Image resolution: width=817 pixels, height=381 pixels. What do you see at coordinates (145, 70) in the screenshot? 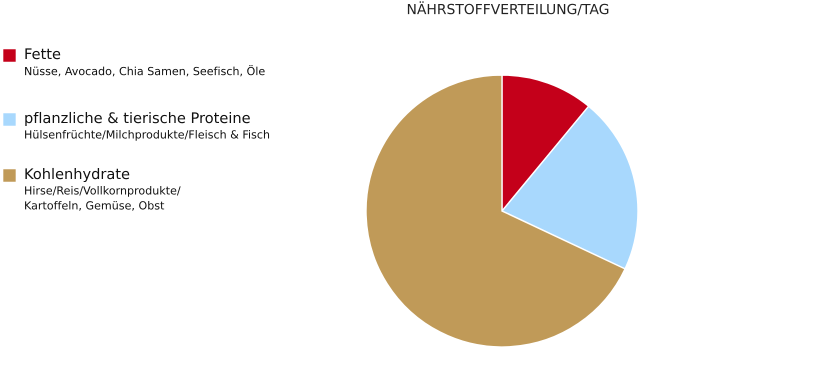
I see `text: Nüsse, Avocado, Chia Samen, Seefisch, Öle` at bounding box center [145, 70].